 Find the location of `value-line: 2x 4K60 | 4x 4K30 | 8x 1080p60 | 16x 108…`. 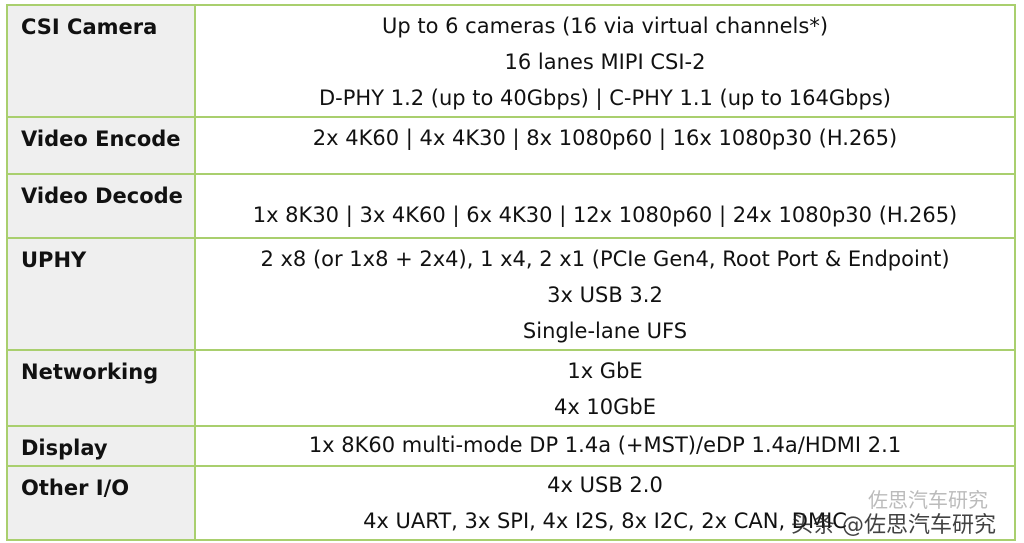

value-line: 2x 4K60 | 4x 4K30 | 8x 1080p60 | 16x 108… is located at coordinates (605, 138).